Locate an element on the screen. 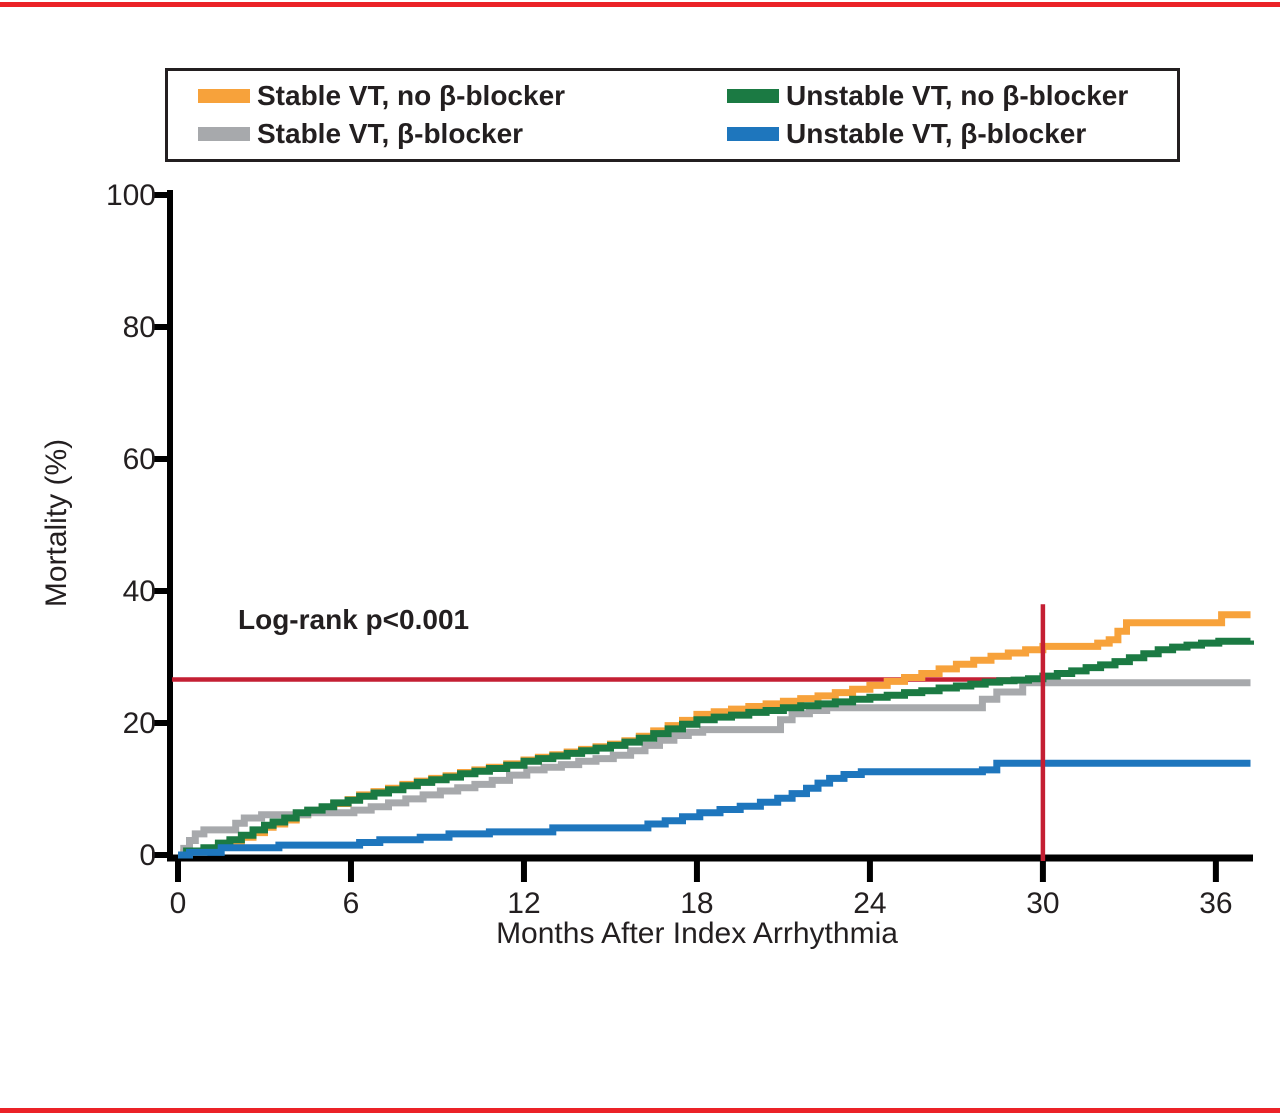 The width and height of the screenshot is (1280, 1116). x-tick-label: 36 is located at coordinates (1215, 903).